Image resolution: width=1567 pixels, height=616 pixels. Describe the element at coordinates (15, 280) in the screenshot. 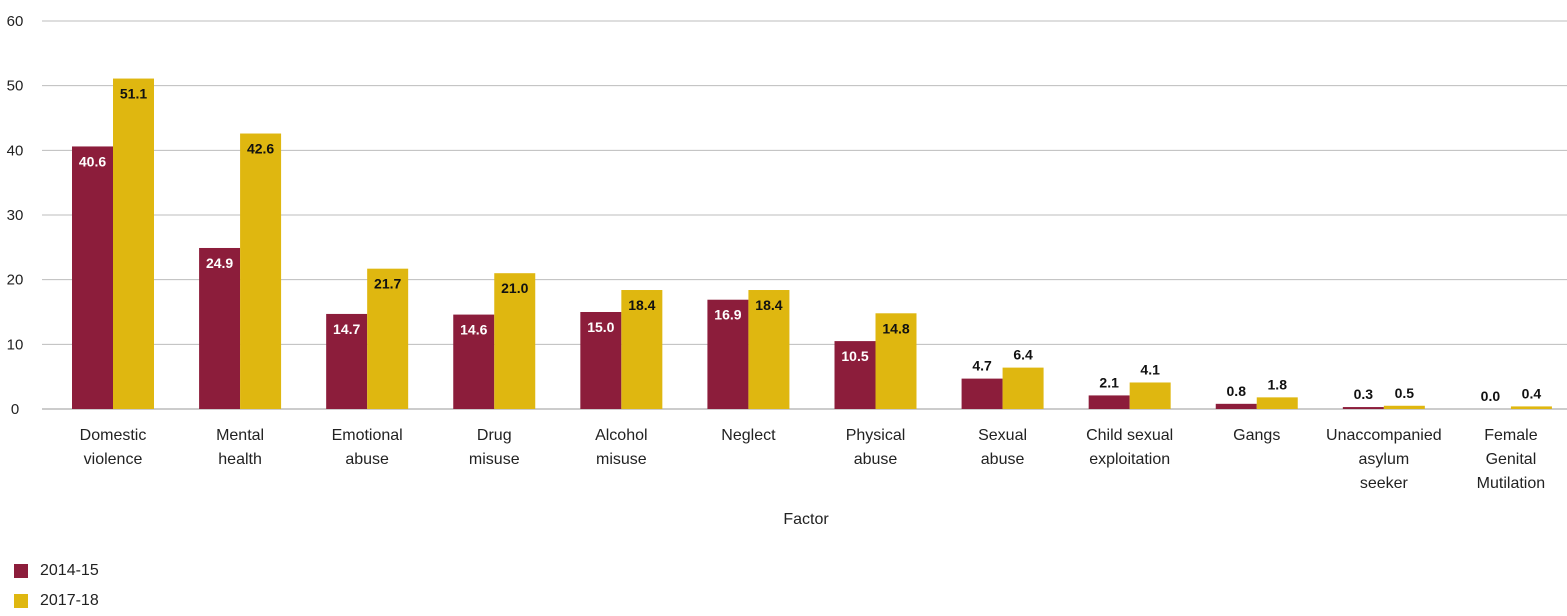

I see `y-tick-label: 20` at that location.